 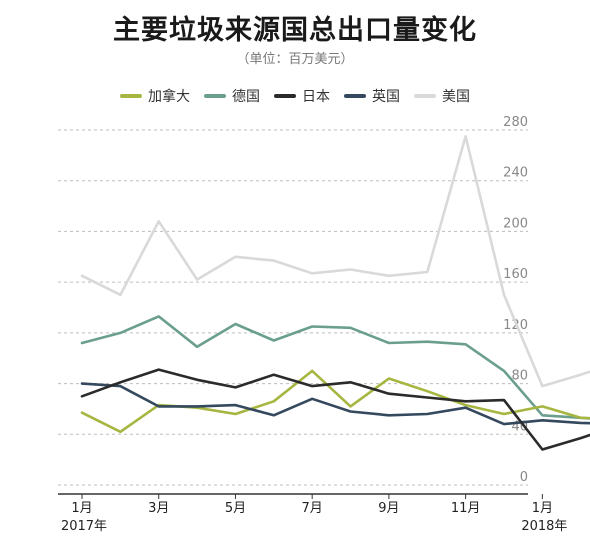 What do you see at coordinates (515, 223) in the screenshot?
I see `y-tick-label: 200` at bounding box center [515, 223].